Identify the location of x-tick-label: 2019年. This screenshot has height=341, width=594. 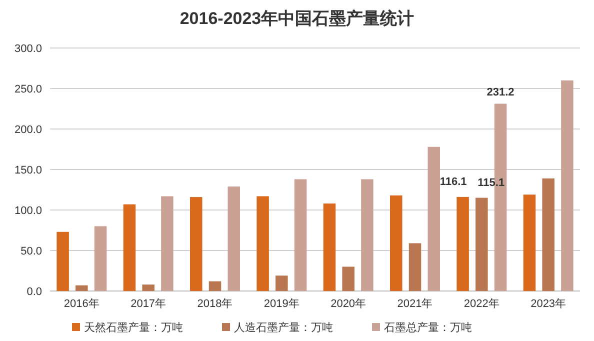
(282, 304).